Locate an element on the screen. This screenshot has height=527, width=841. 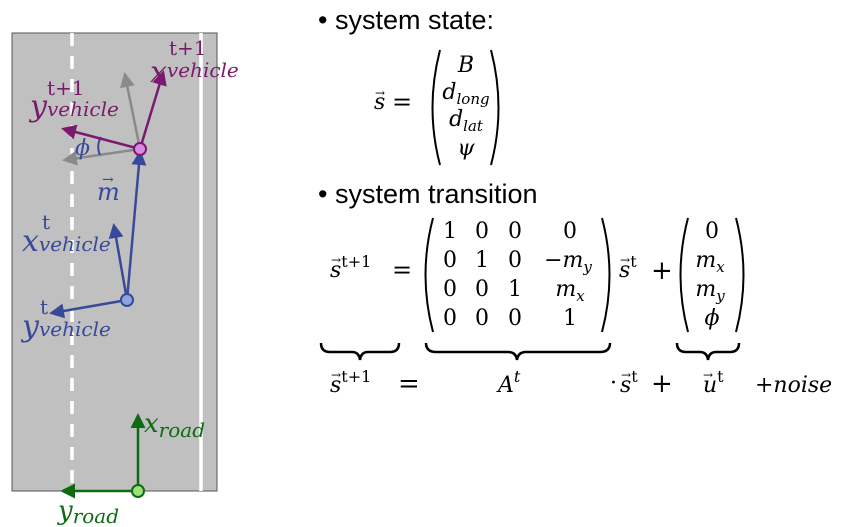
x-vehicle-sup: t is located at coordinates (46, 222).